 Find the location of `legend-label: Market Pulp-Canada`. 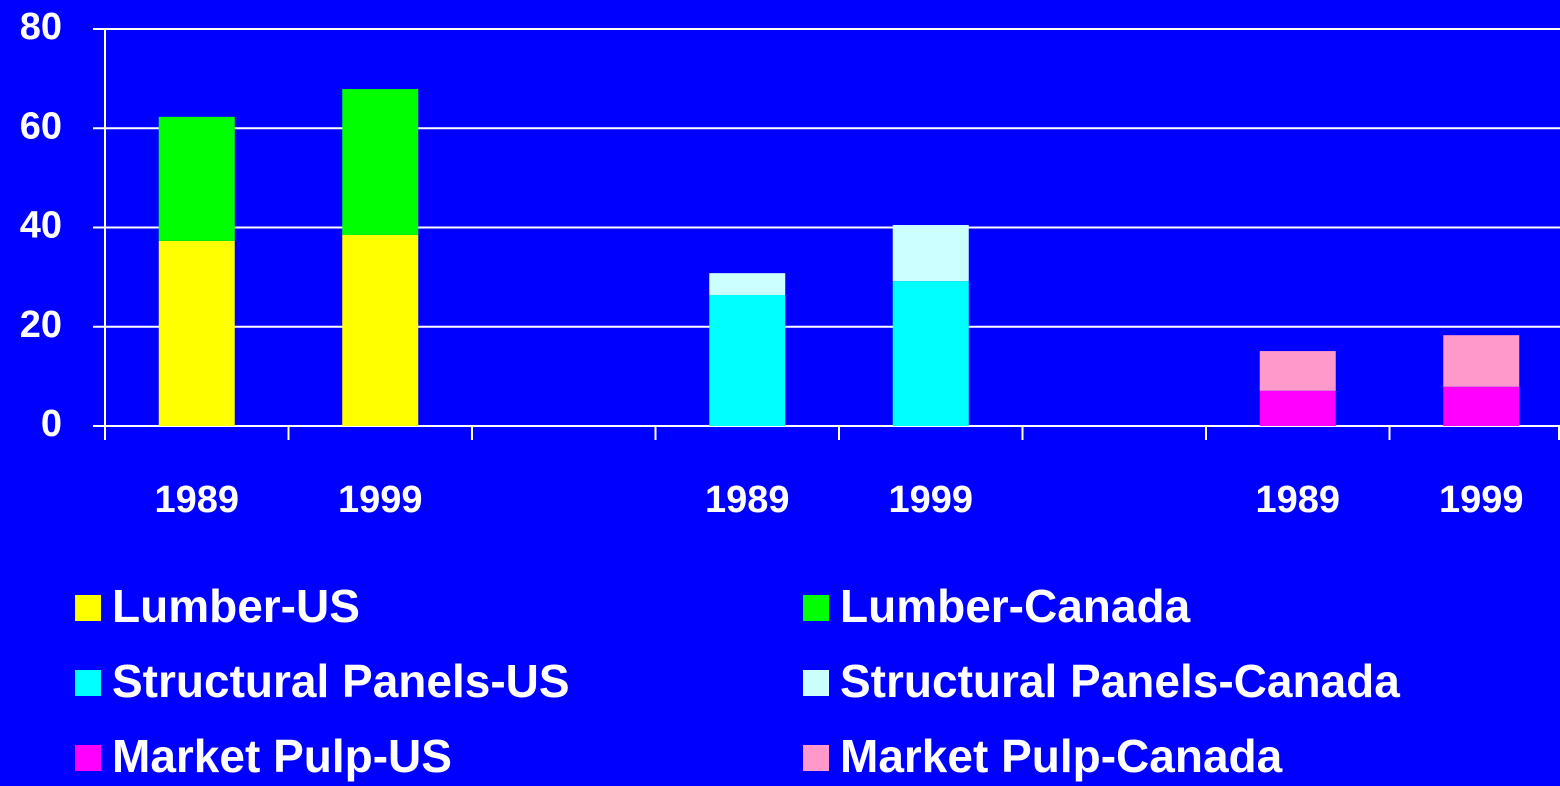

legend-label: Market Pulp-Canada is located at coordinates (1061, 756).